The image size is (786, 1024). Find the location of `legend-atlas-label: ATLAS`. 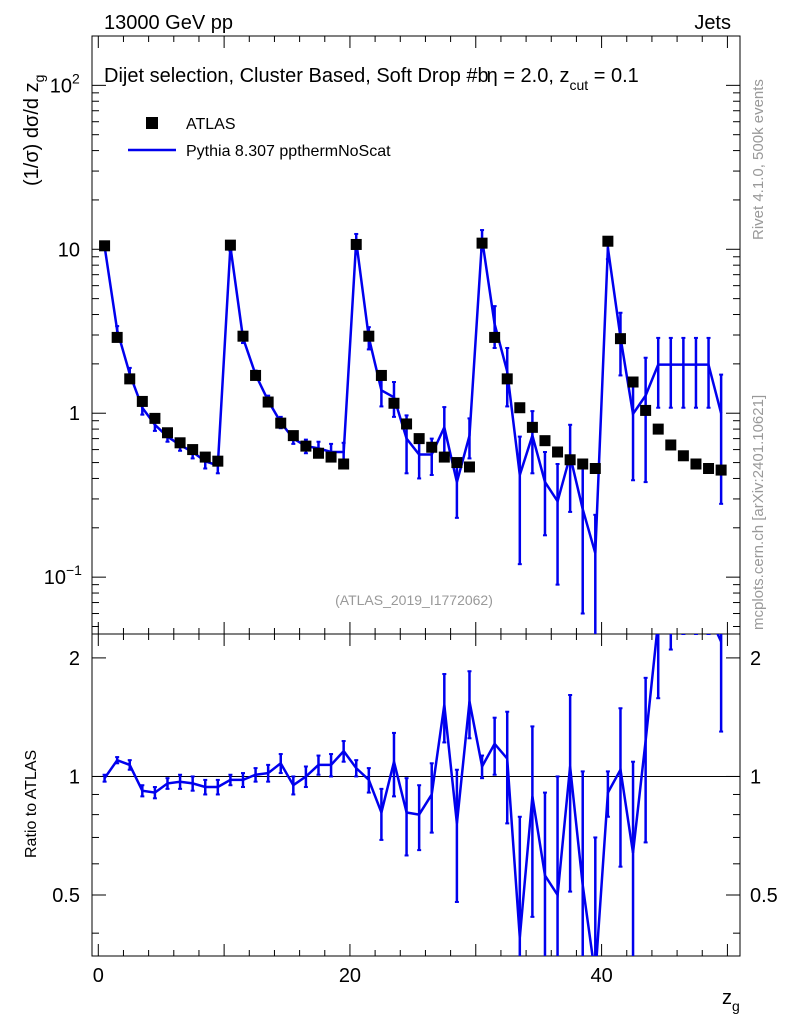

legend-atlas-label: ATLAS is located at coordinates (211, 124).